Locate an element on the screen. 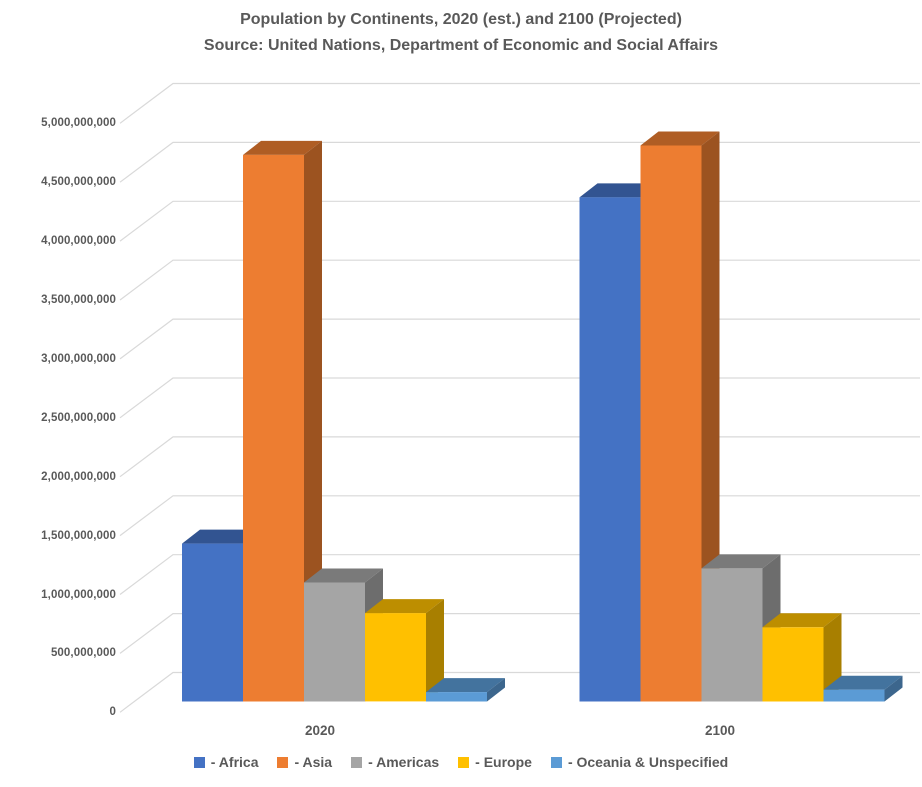 The image size is (922, 787). legend-item-asia: - Asia is located at coordinates (304, 762).